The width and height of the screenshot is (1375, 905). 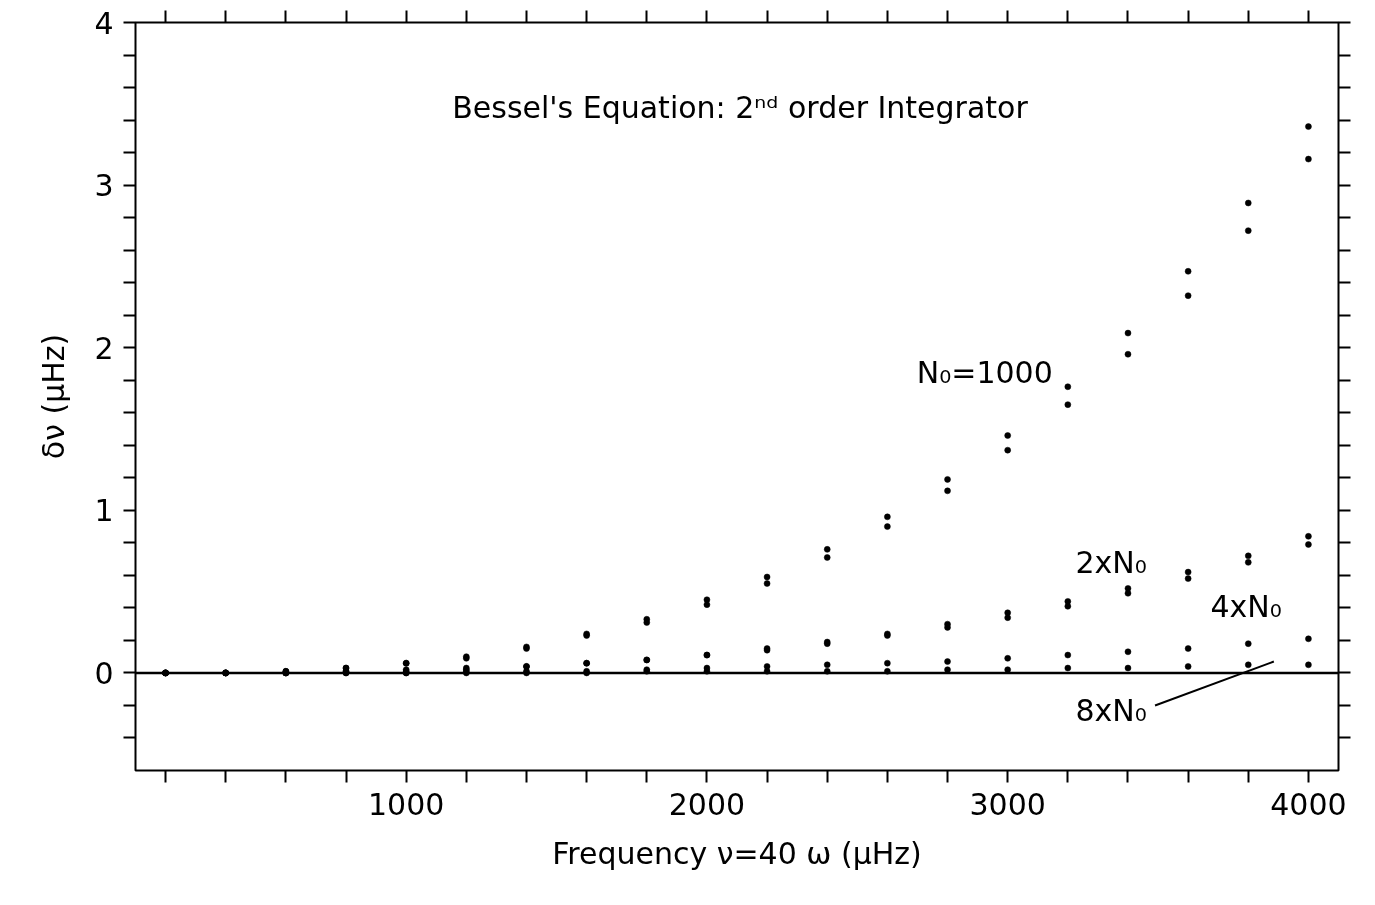 I want to click on x-tick-label: 2000, so click(x=707, y=804).